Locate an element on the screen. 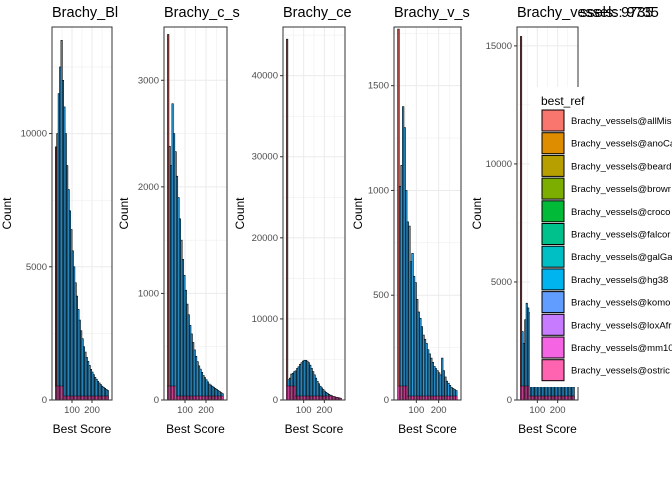 The image size is (672, 480). panel-title: Brachy_Bl is located at coordinates (85, 13).